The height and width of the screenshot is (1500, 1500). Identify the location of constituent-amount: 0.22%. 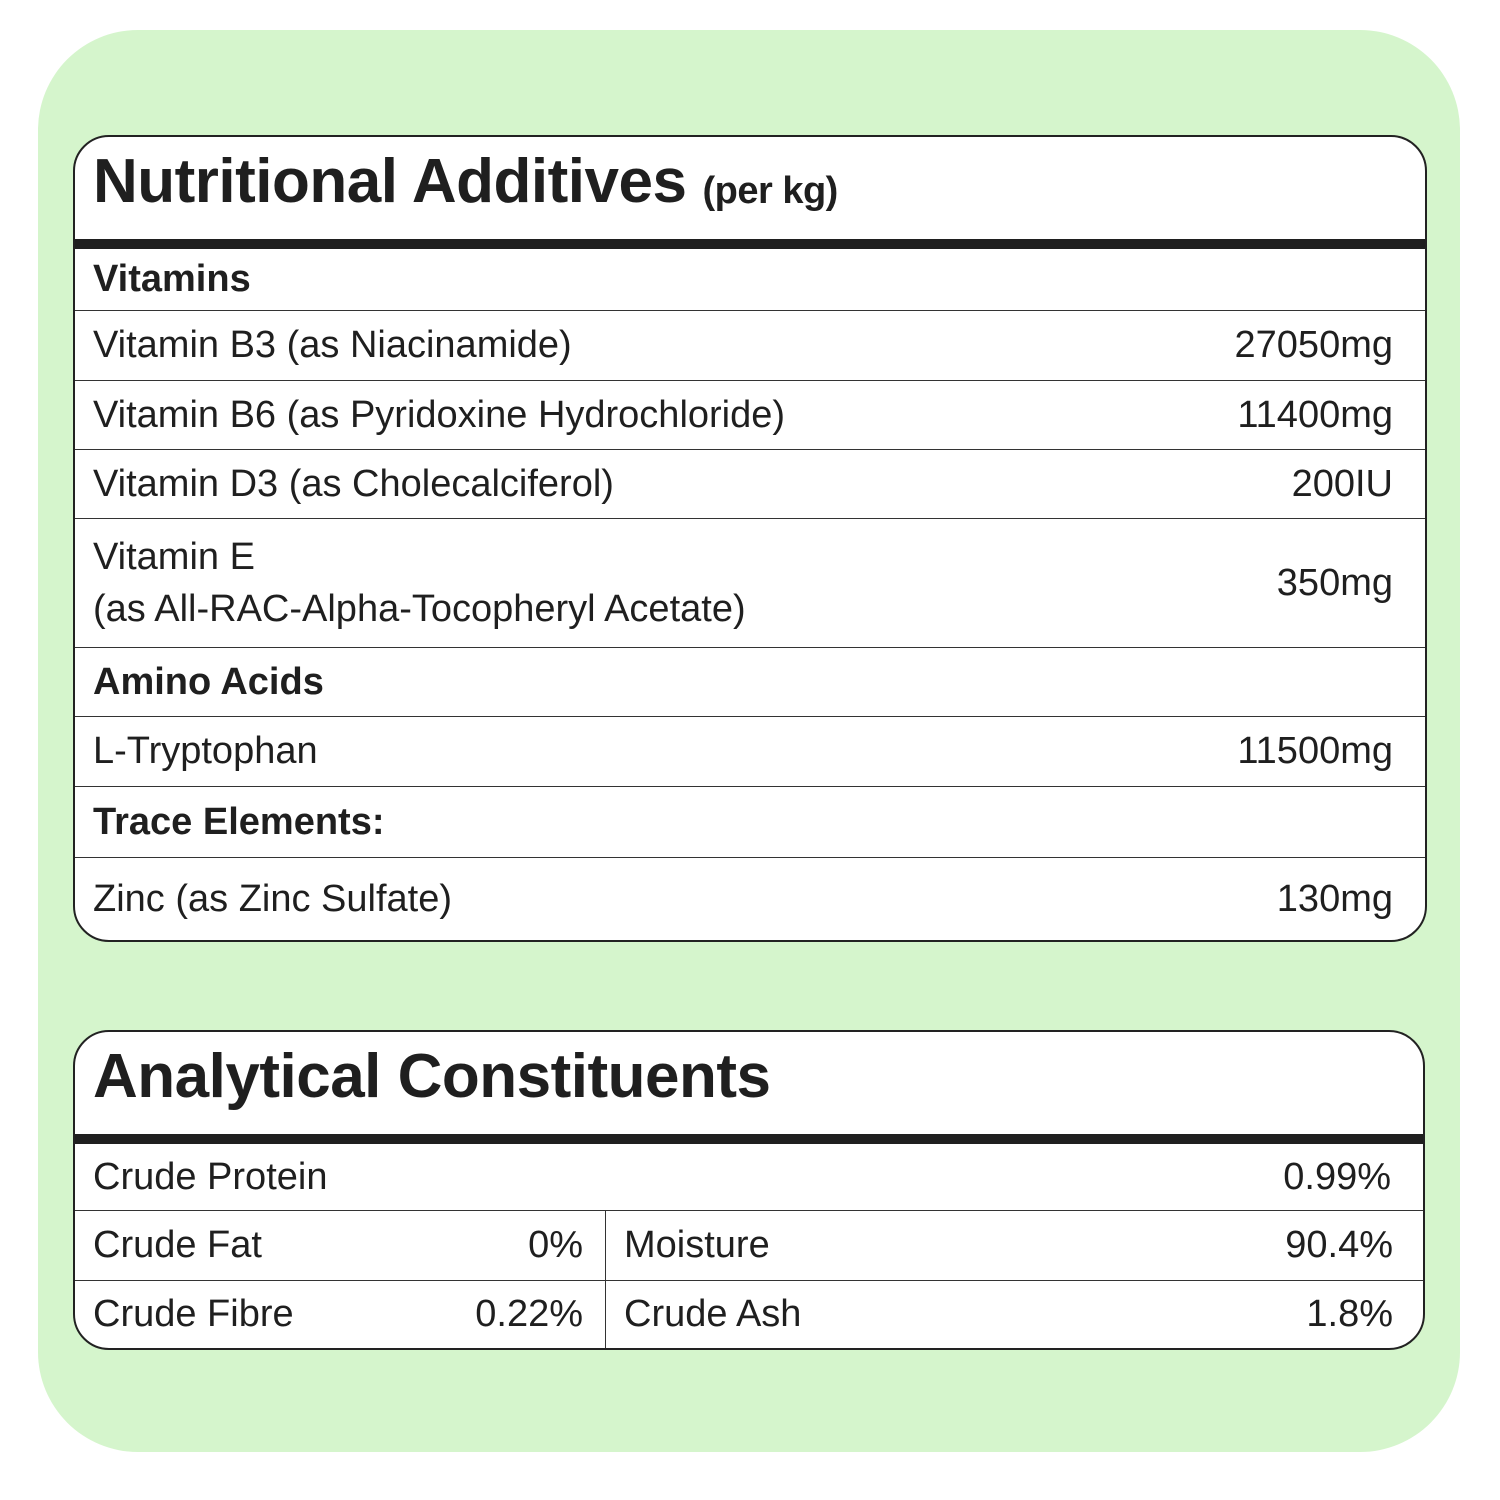
(529, 1314).